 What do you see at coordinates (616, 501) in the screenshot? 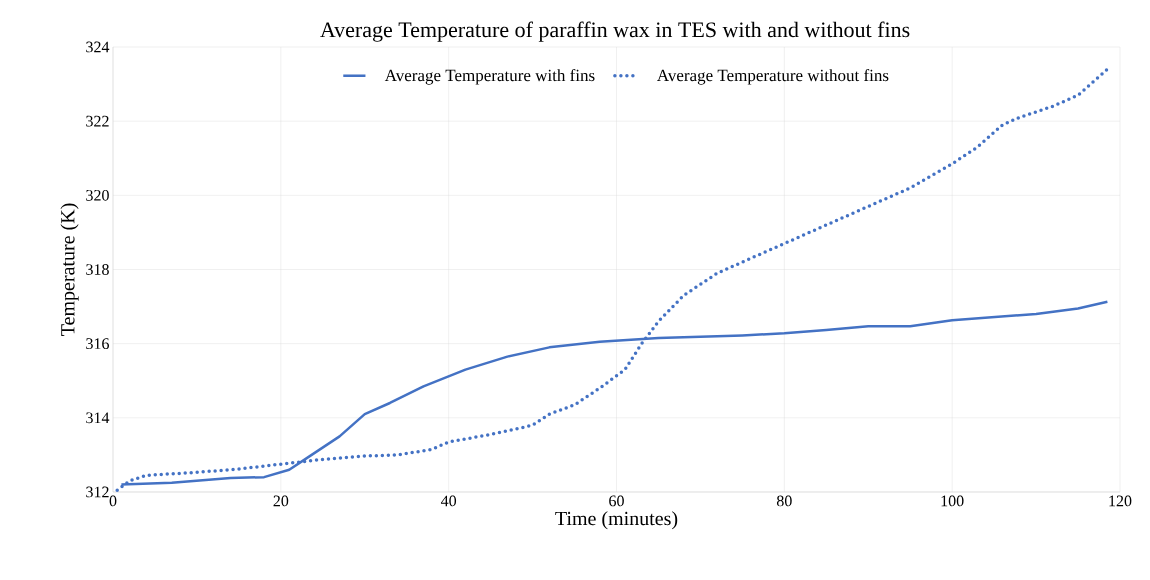
I see `x-tick-label: 60` at bounding box center [616, 501].